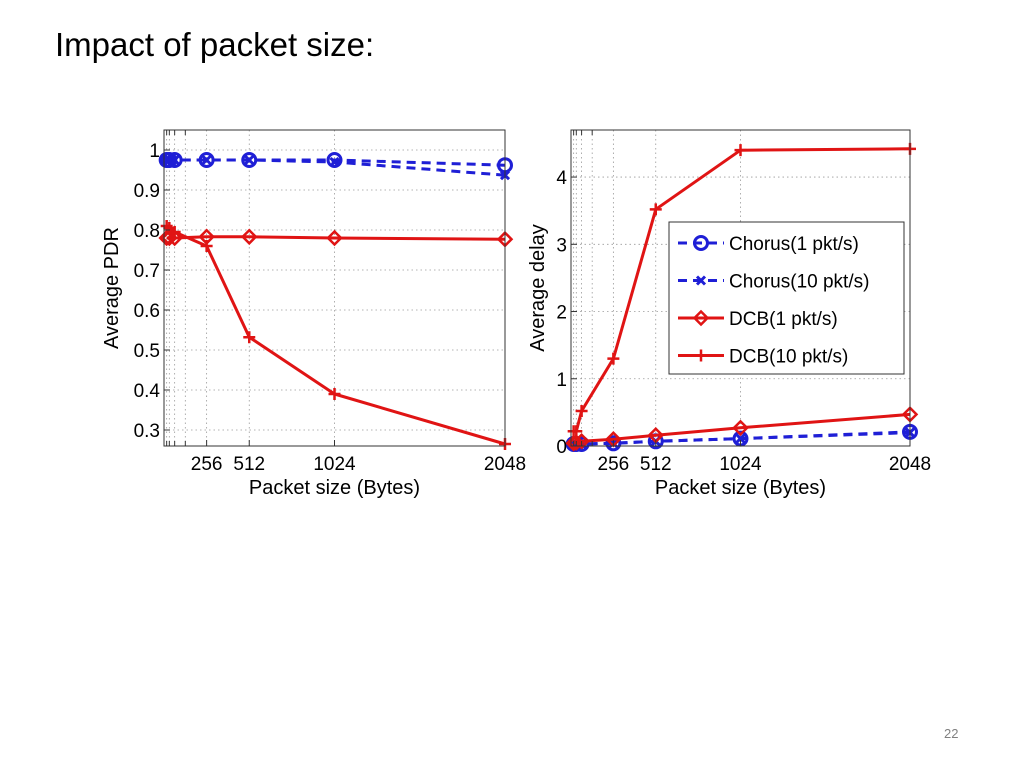 The image size is (1024, 768). What do you see at coordinates (147, 351) in the screenshot?
I see `y-tick-label: 0.5` at bounding box center [147, 351].